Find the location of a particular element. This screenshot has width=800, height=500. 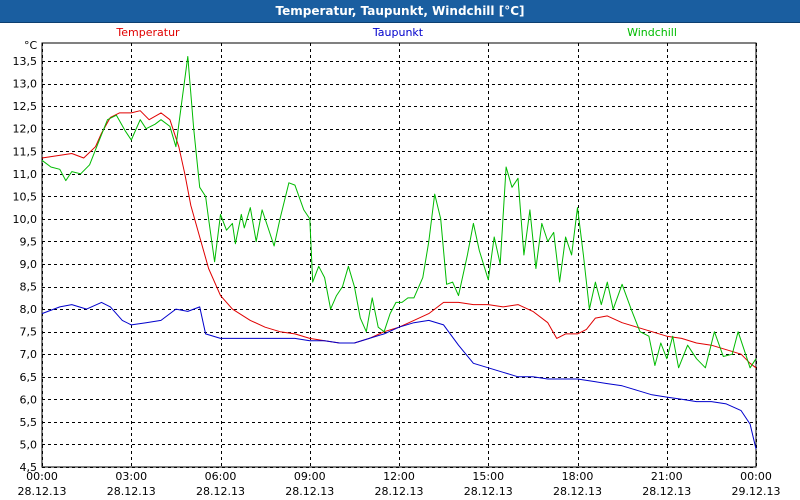

y-tick-label: 11,5 is located at coordinates (25, 151).